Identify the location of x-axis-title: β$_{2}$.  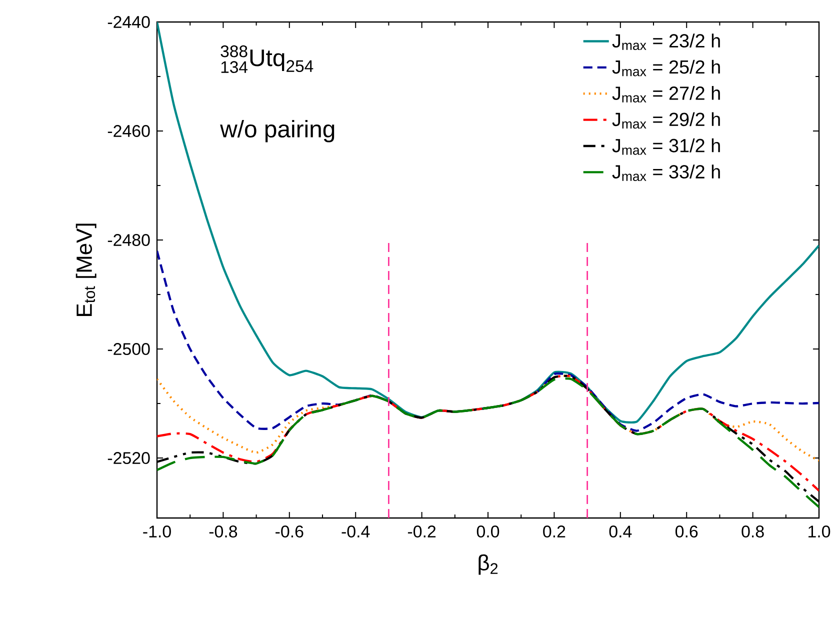
(488, 564).